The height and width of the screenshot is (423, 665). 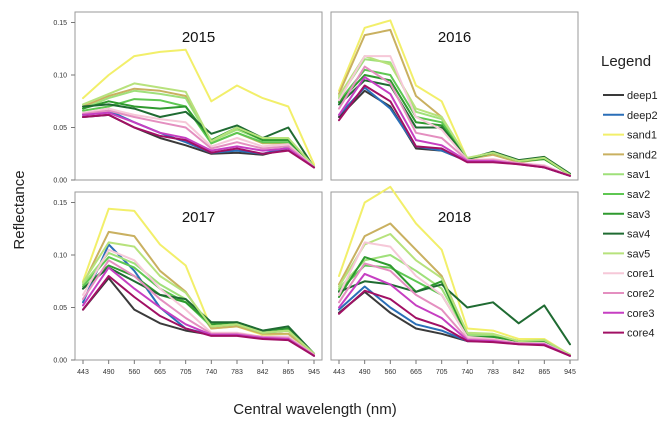 I want to click on series-line-sav3, so click(x=198, y=309).